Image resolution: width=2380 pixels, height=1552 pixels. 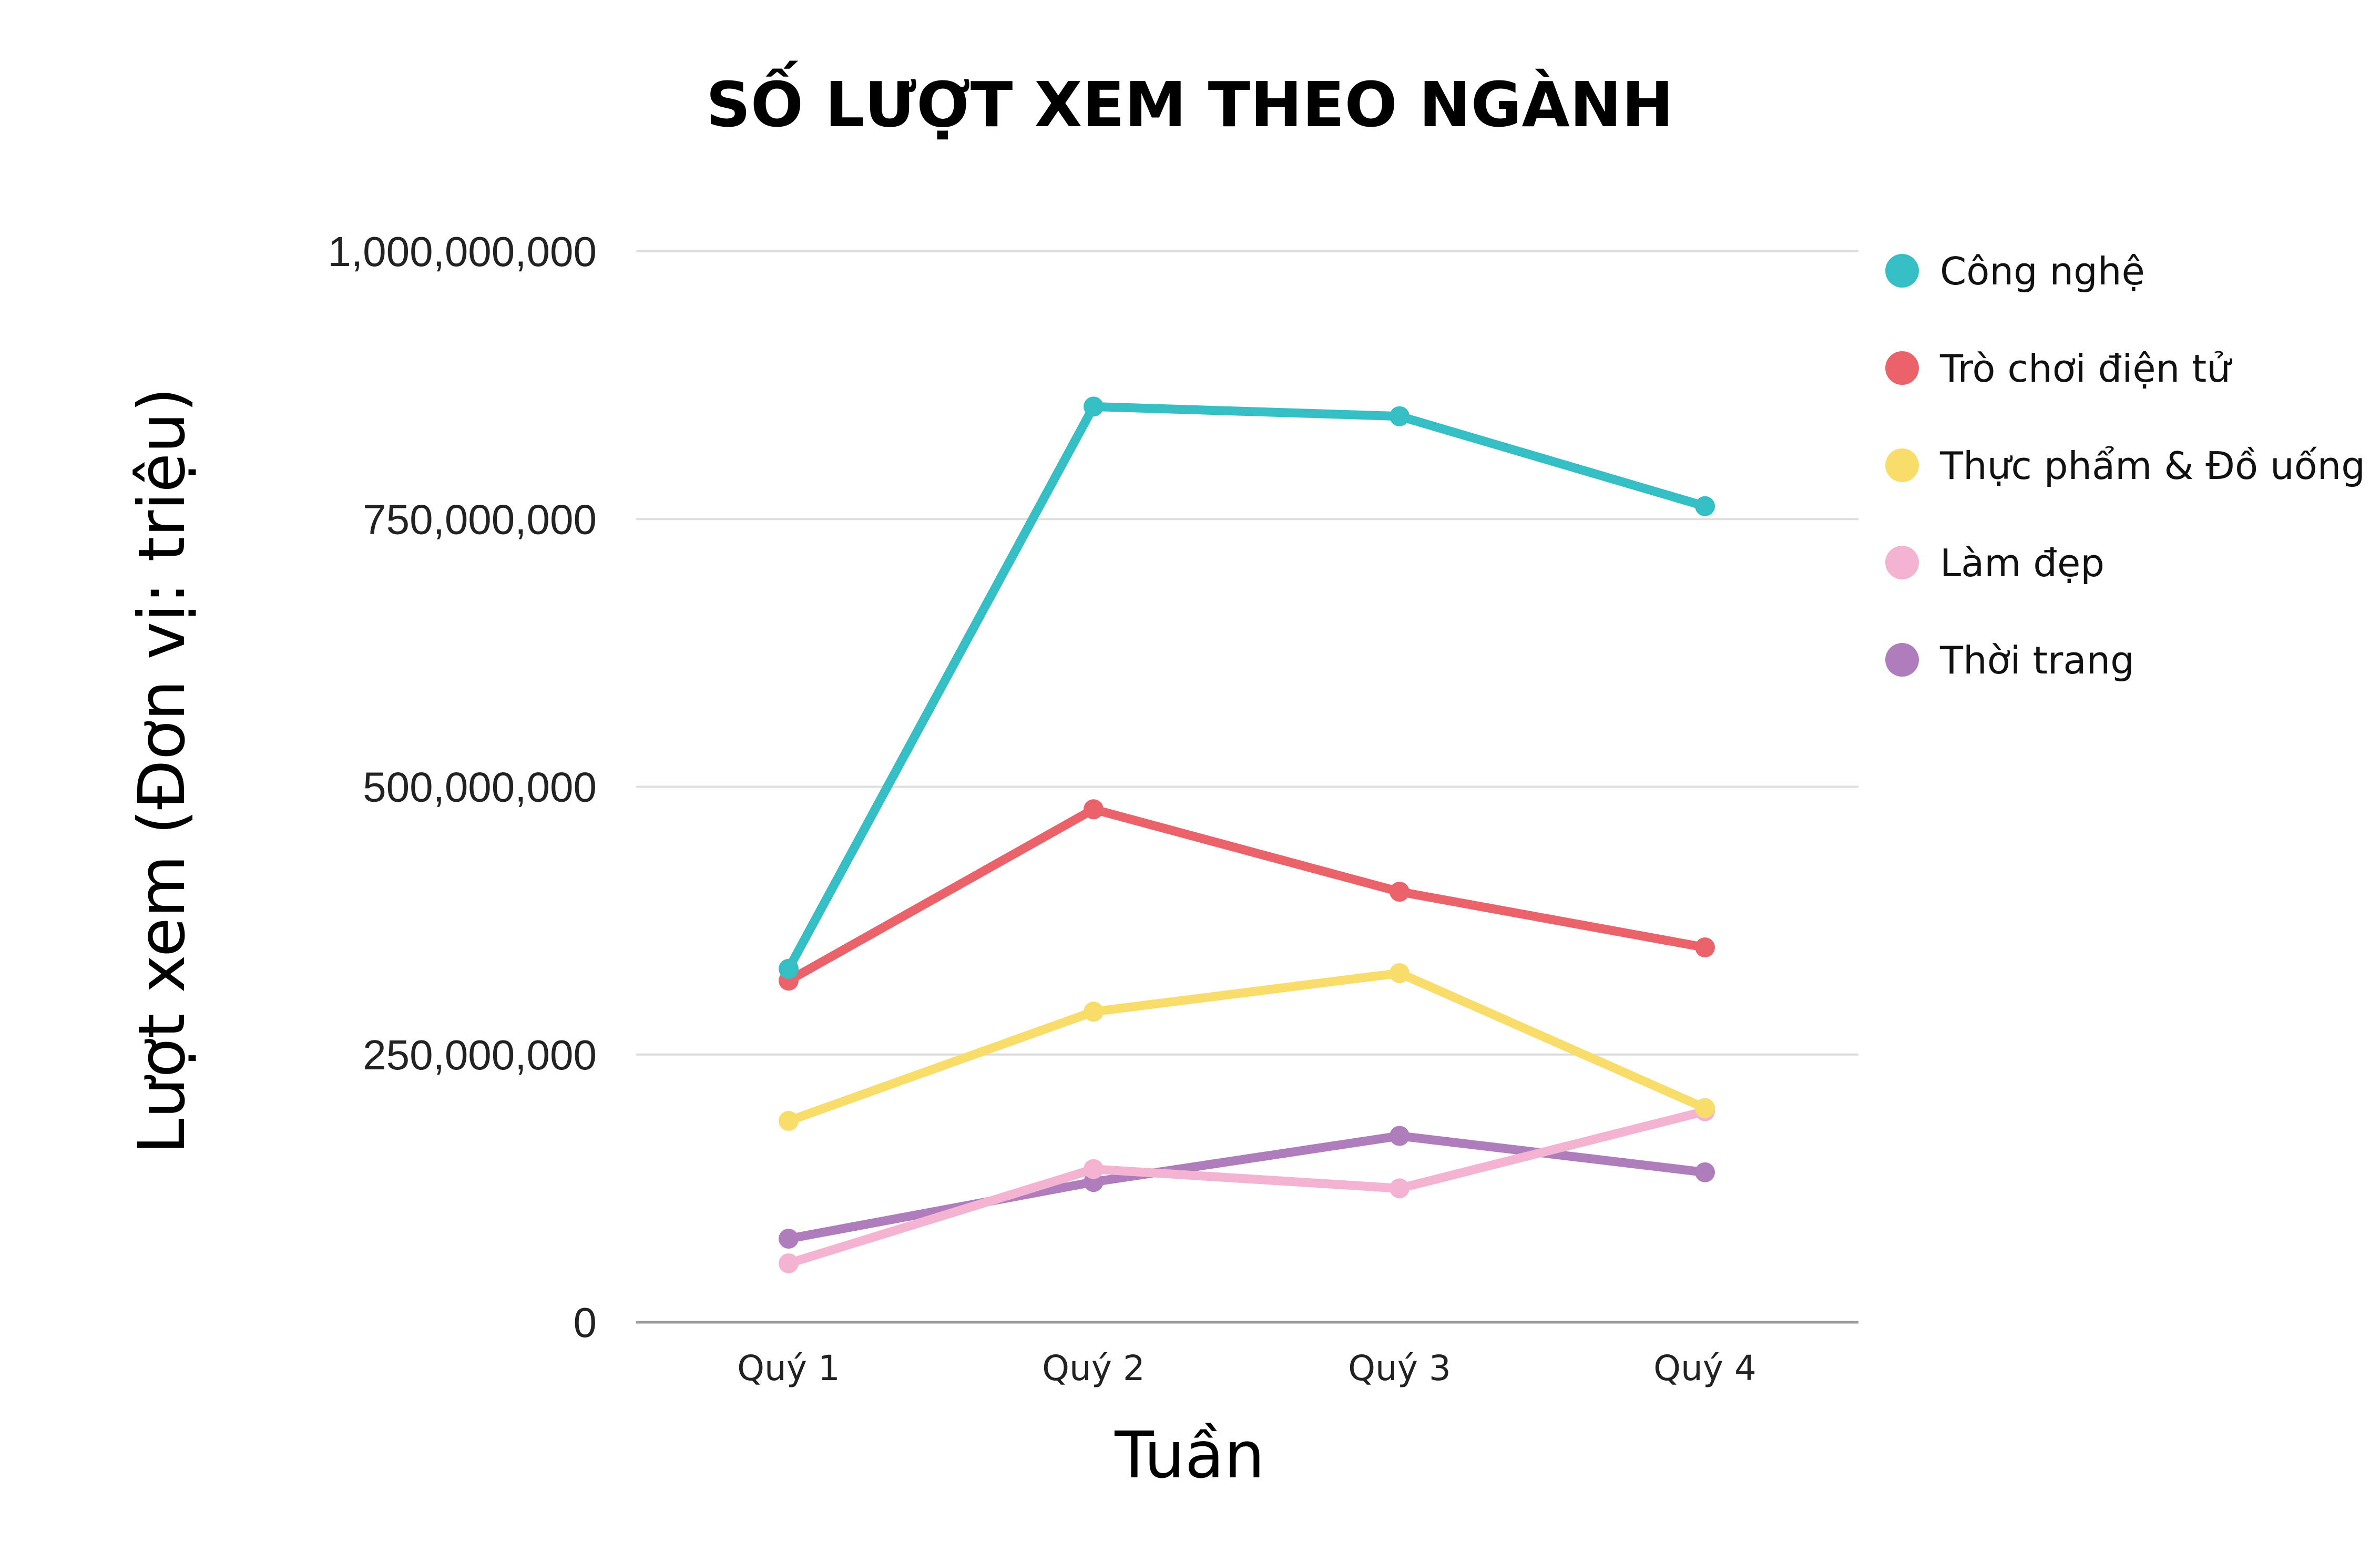 What do you see at coordinates (480, 787) in the screenshot?
I see `y-tick-label: 500,000,000` at bounding box center [480, 787].